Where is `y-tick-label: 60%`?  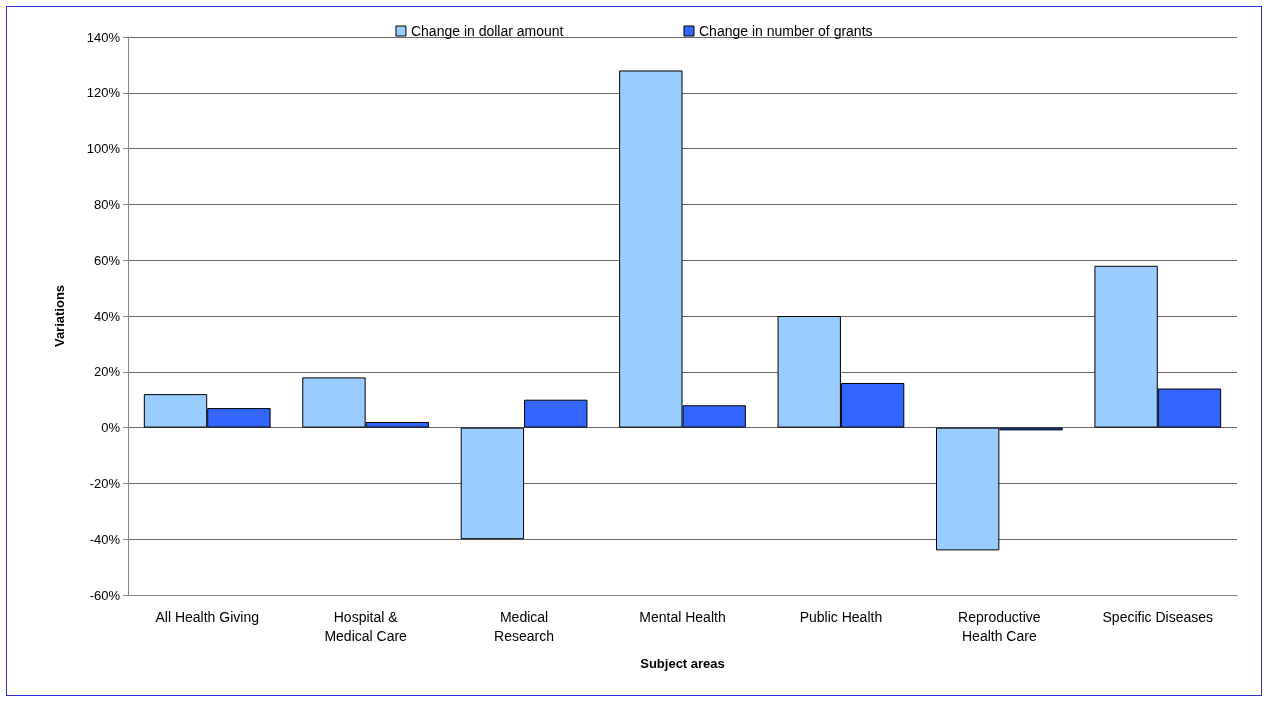 y-tick-label: 60% is located at coordinates (107, 260).